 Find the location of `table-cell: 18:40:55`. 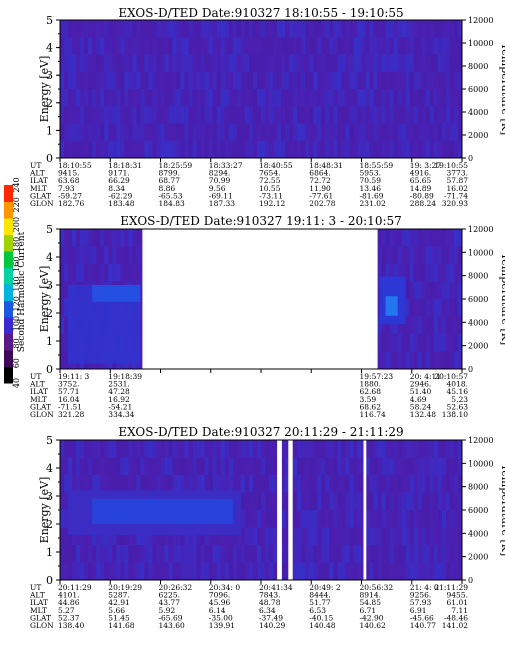

table-cell: 18:40:55 is located at coordinates (276, 165).